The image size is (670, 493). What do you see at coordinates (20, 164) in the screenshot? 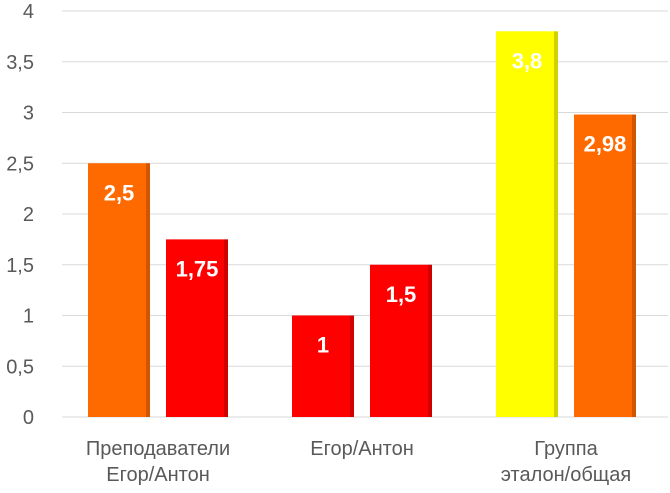
I see `y-tick-label: 2,5` at bounding box center [20, 164].